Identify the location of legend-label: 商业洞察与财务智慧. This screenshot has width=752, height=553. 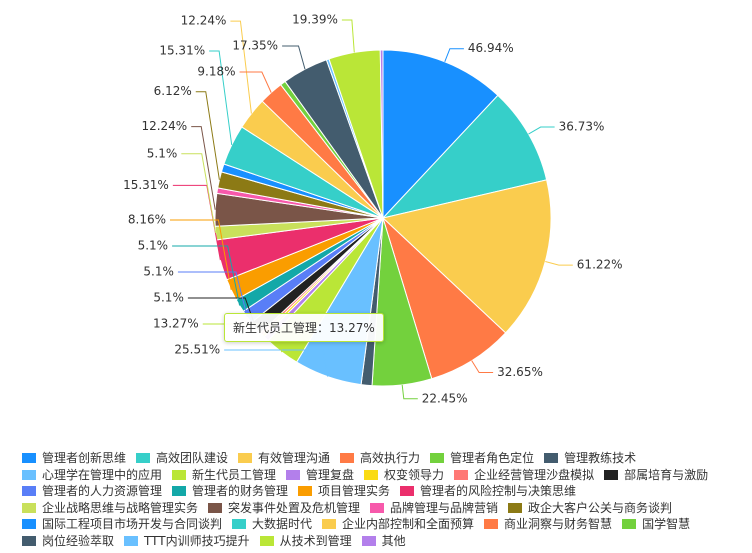
(558, 524).